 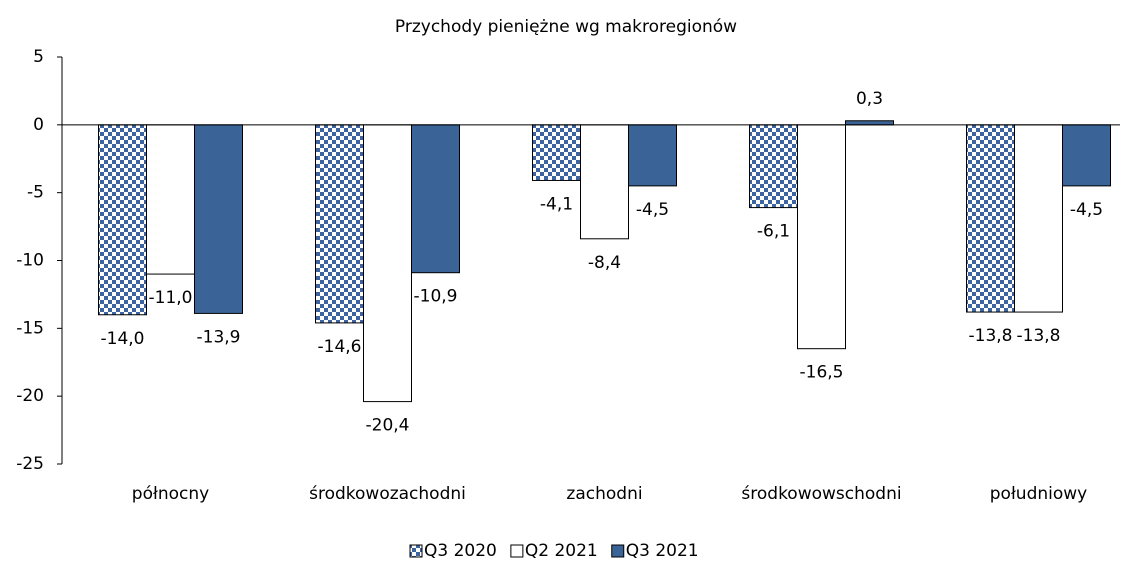 I want to click on y-tick-label: 5, so click(x=38, y=57).